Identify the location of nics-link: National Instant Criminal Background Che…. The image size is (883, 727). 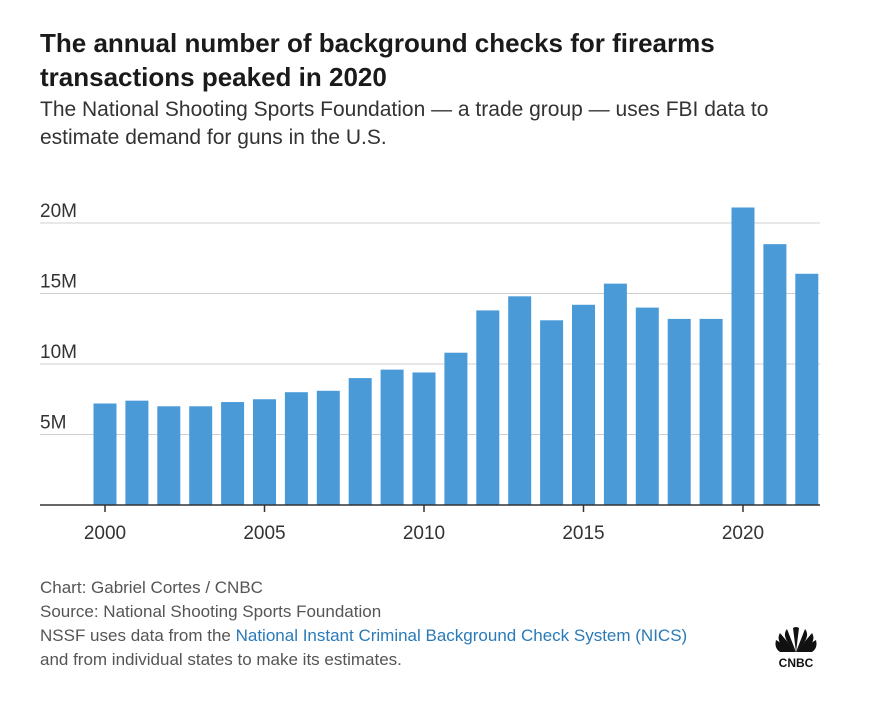
(461, 635).